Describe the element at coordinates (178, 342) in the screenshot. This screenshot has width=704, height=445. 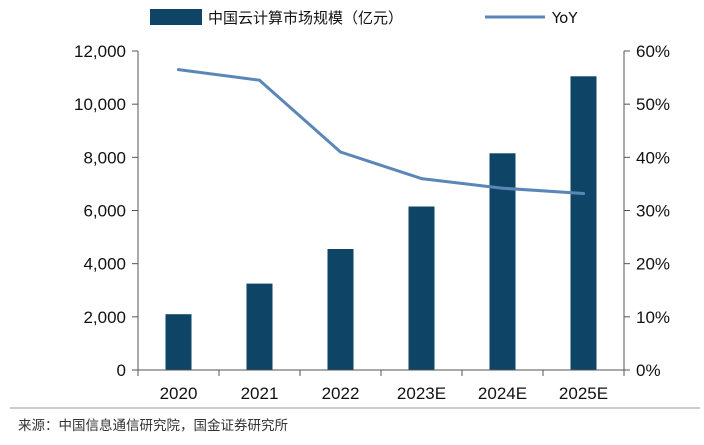
I see `bar-2020` at that location.